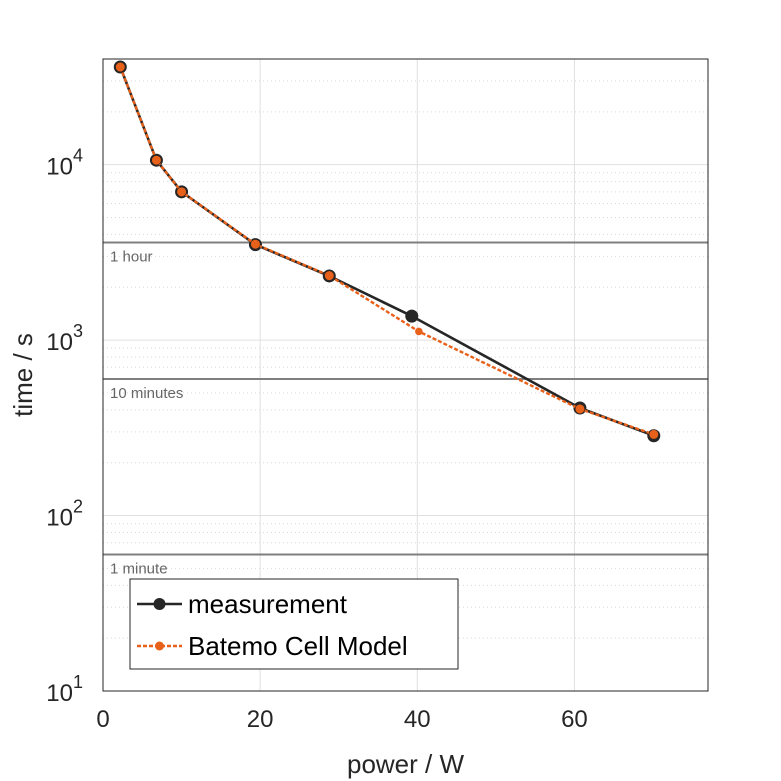  What do you see at coordinates (146, 393) in the screenshot?
I see `reference-line-label: 10 minutes` at bounding box center [146, 393].